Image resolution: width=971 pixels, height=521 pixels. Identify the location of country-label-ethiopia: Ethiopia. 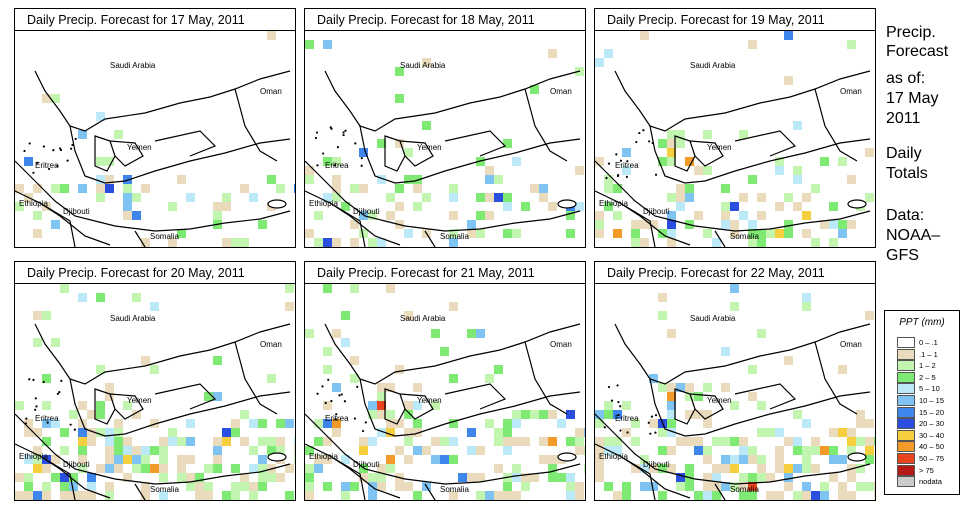
(33, 456).